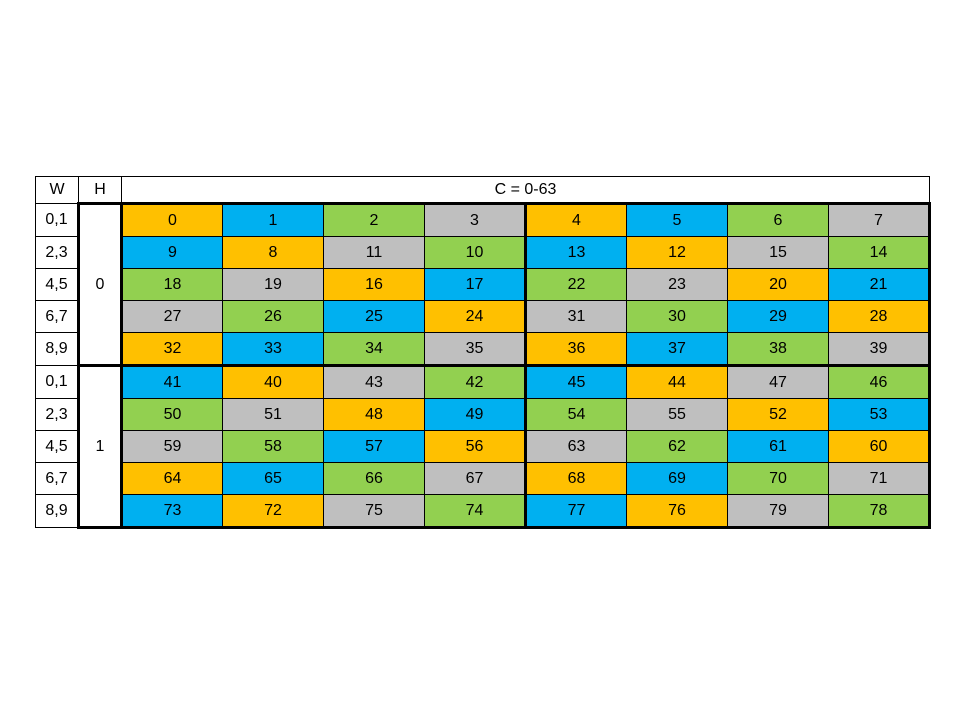 The height and width of the screenshot is (720, 978). Describe the element at coordinates (879, 349) in the screenshot. I see `data-cell: 39` at that location.